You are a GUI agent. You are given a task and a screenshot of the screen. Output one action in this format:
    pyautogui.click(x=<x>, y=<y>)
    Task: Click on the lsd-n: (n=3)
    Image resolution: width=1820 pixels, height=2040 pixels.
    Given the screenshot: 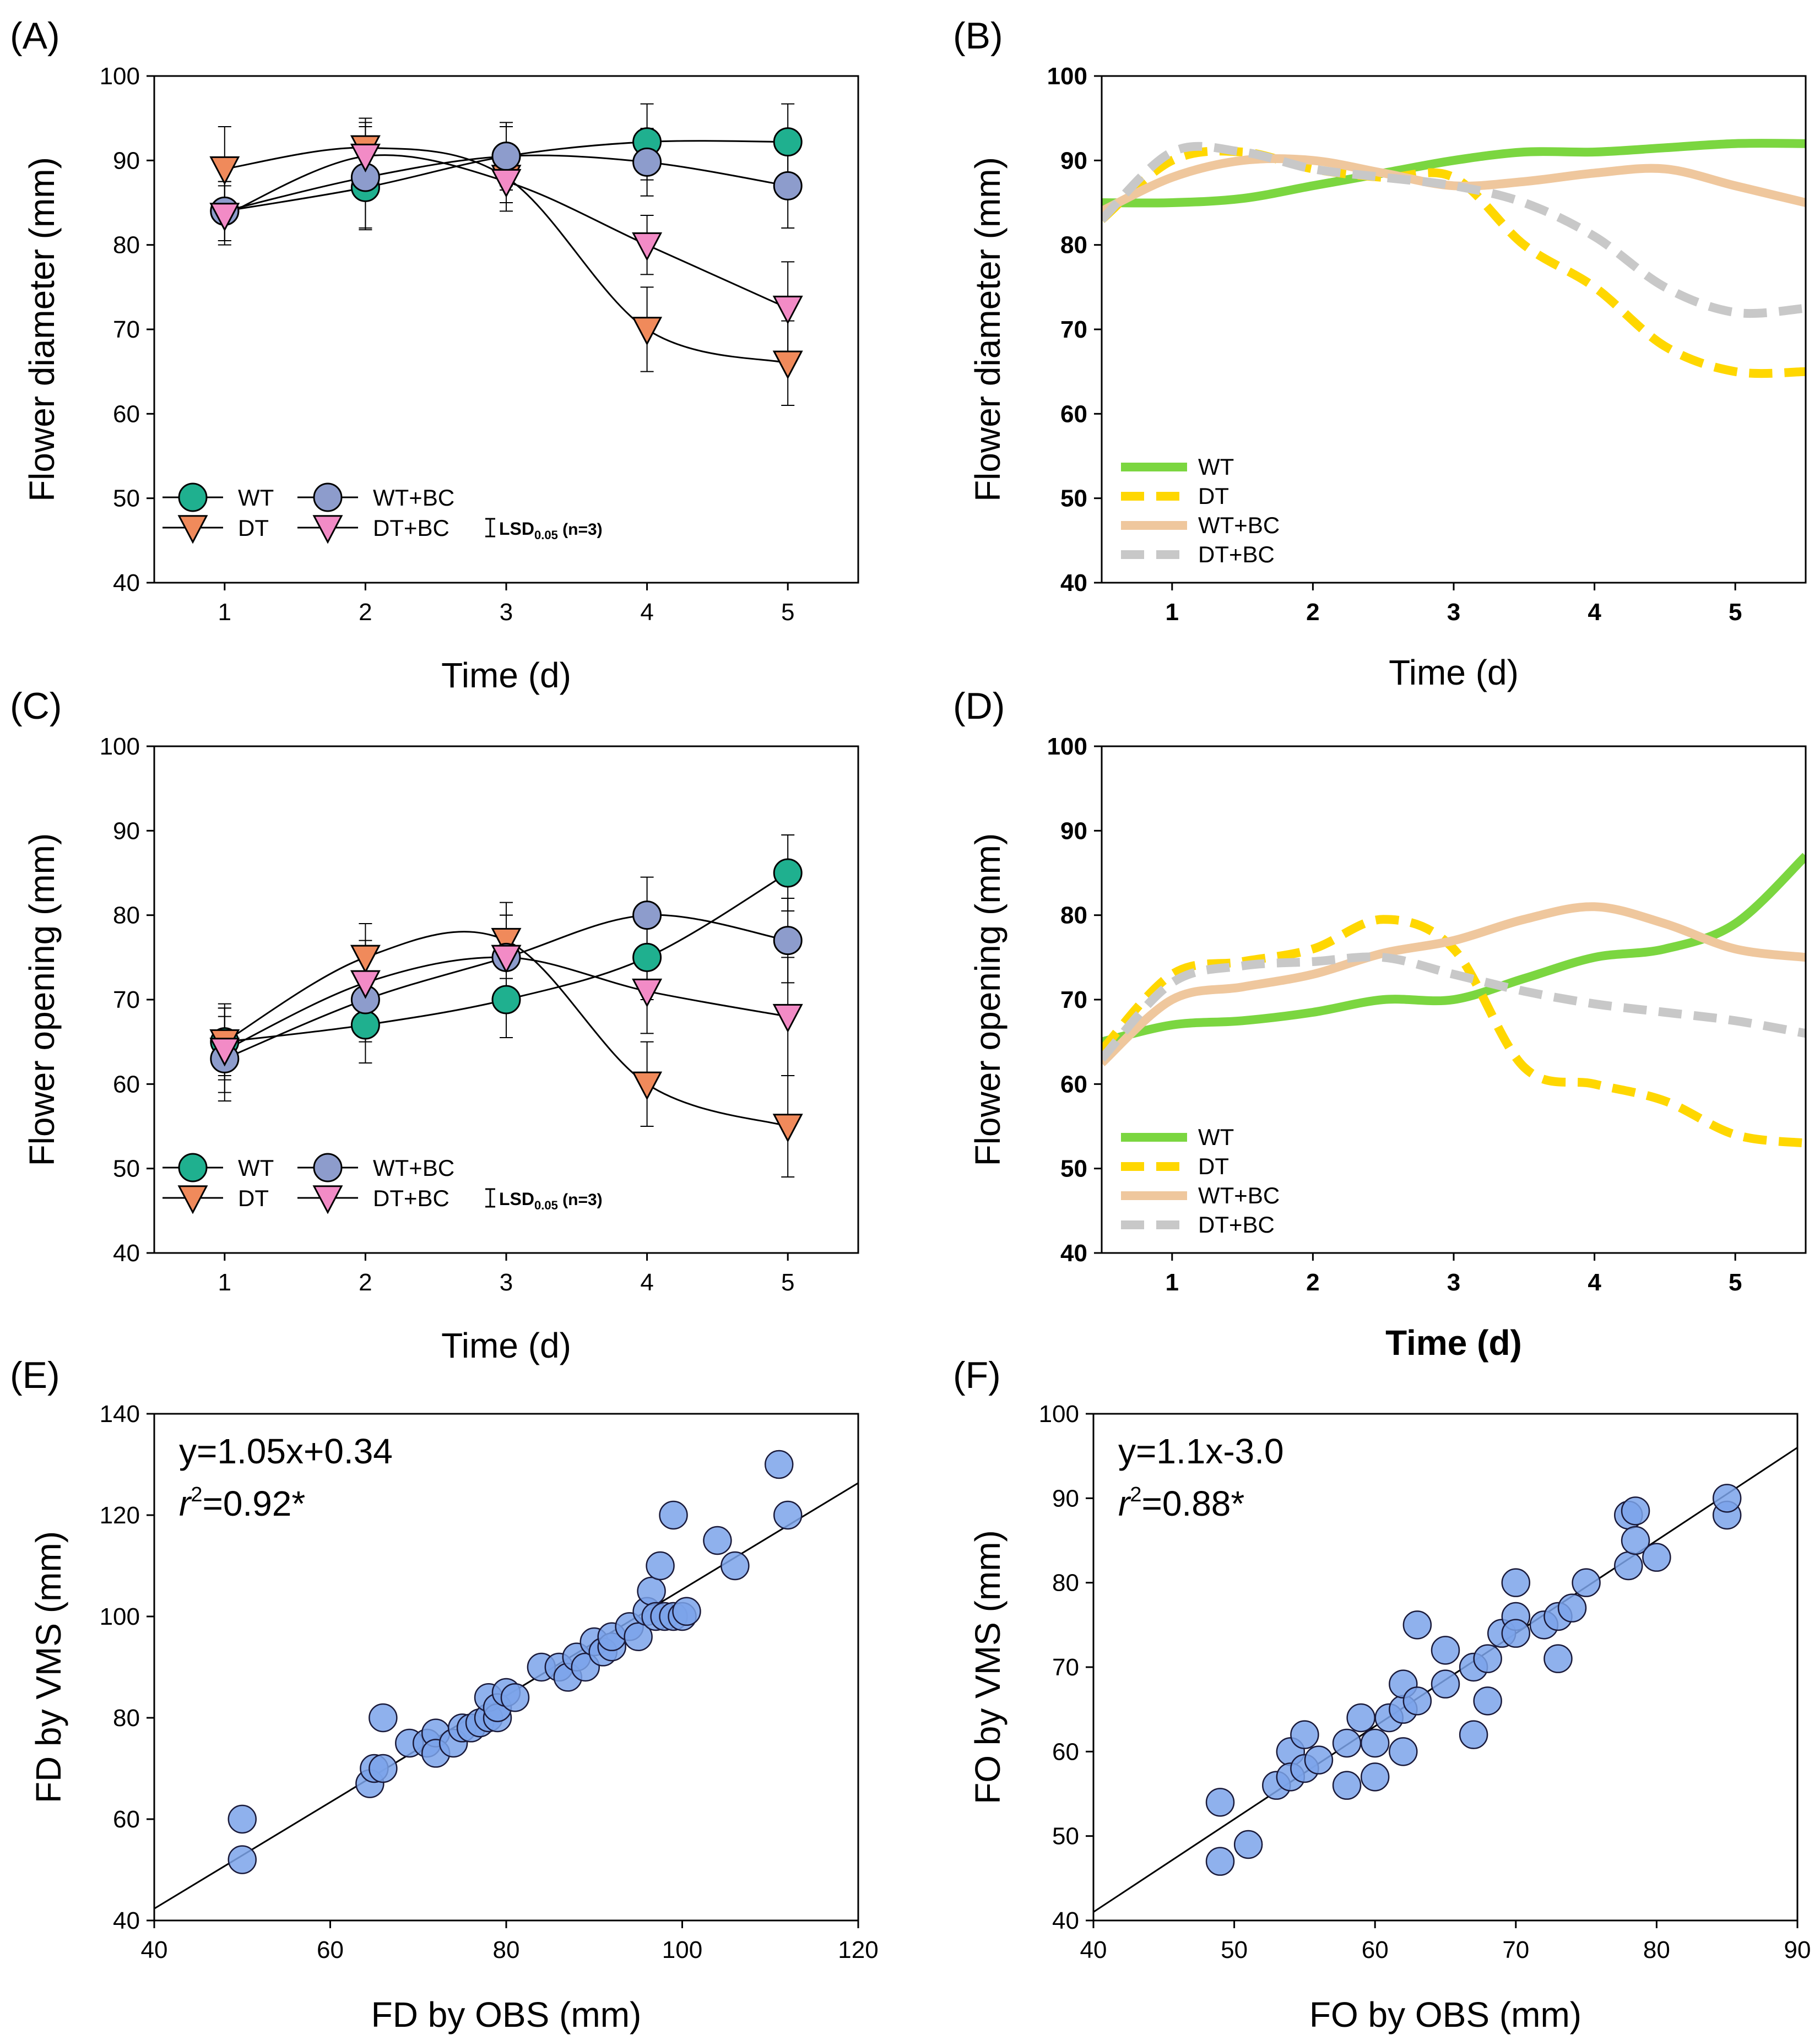 What is the action you would take?
    pyautogui.click(x=580, y=529)
    